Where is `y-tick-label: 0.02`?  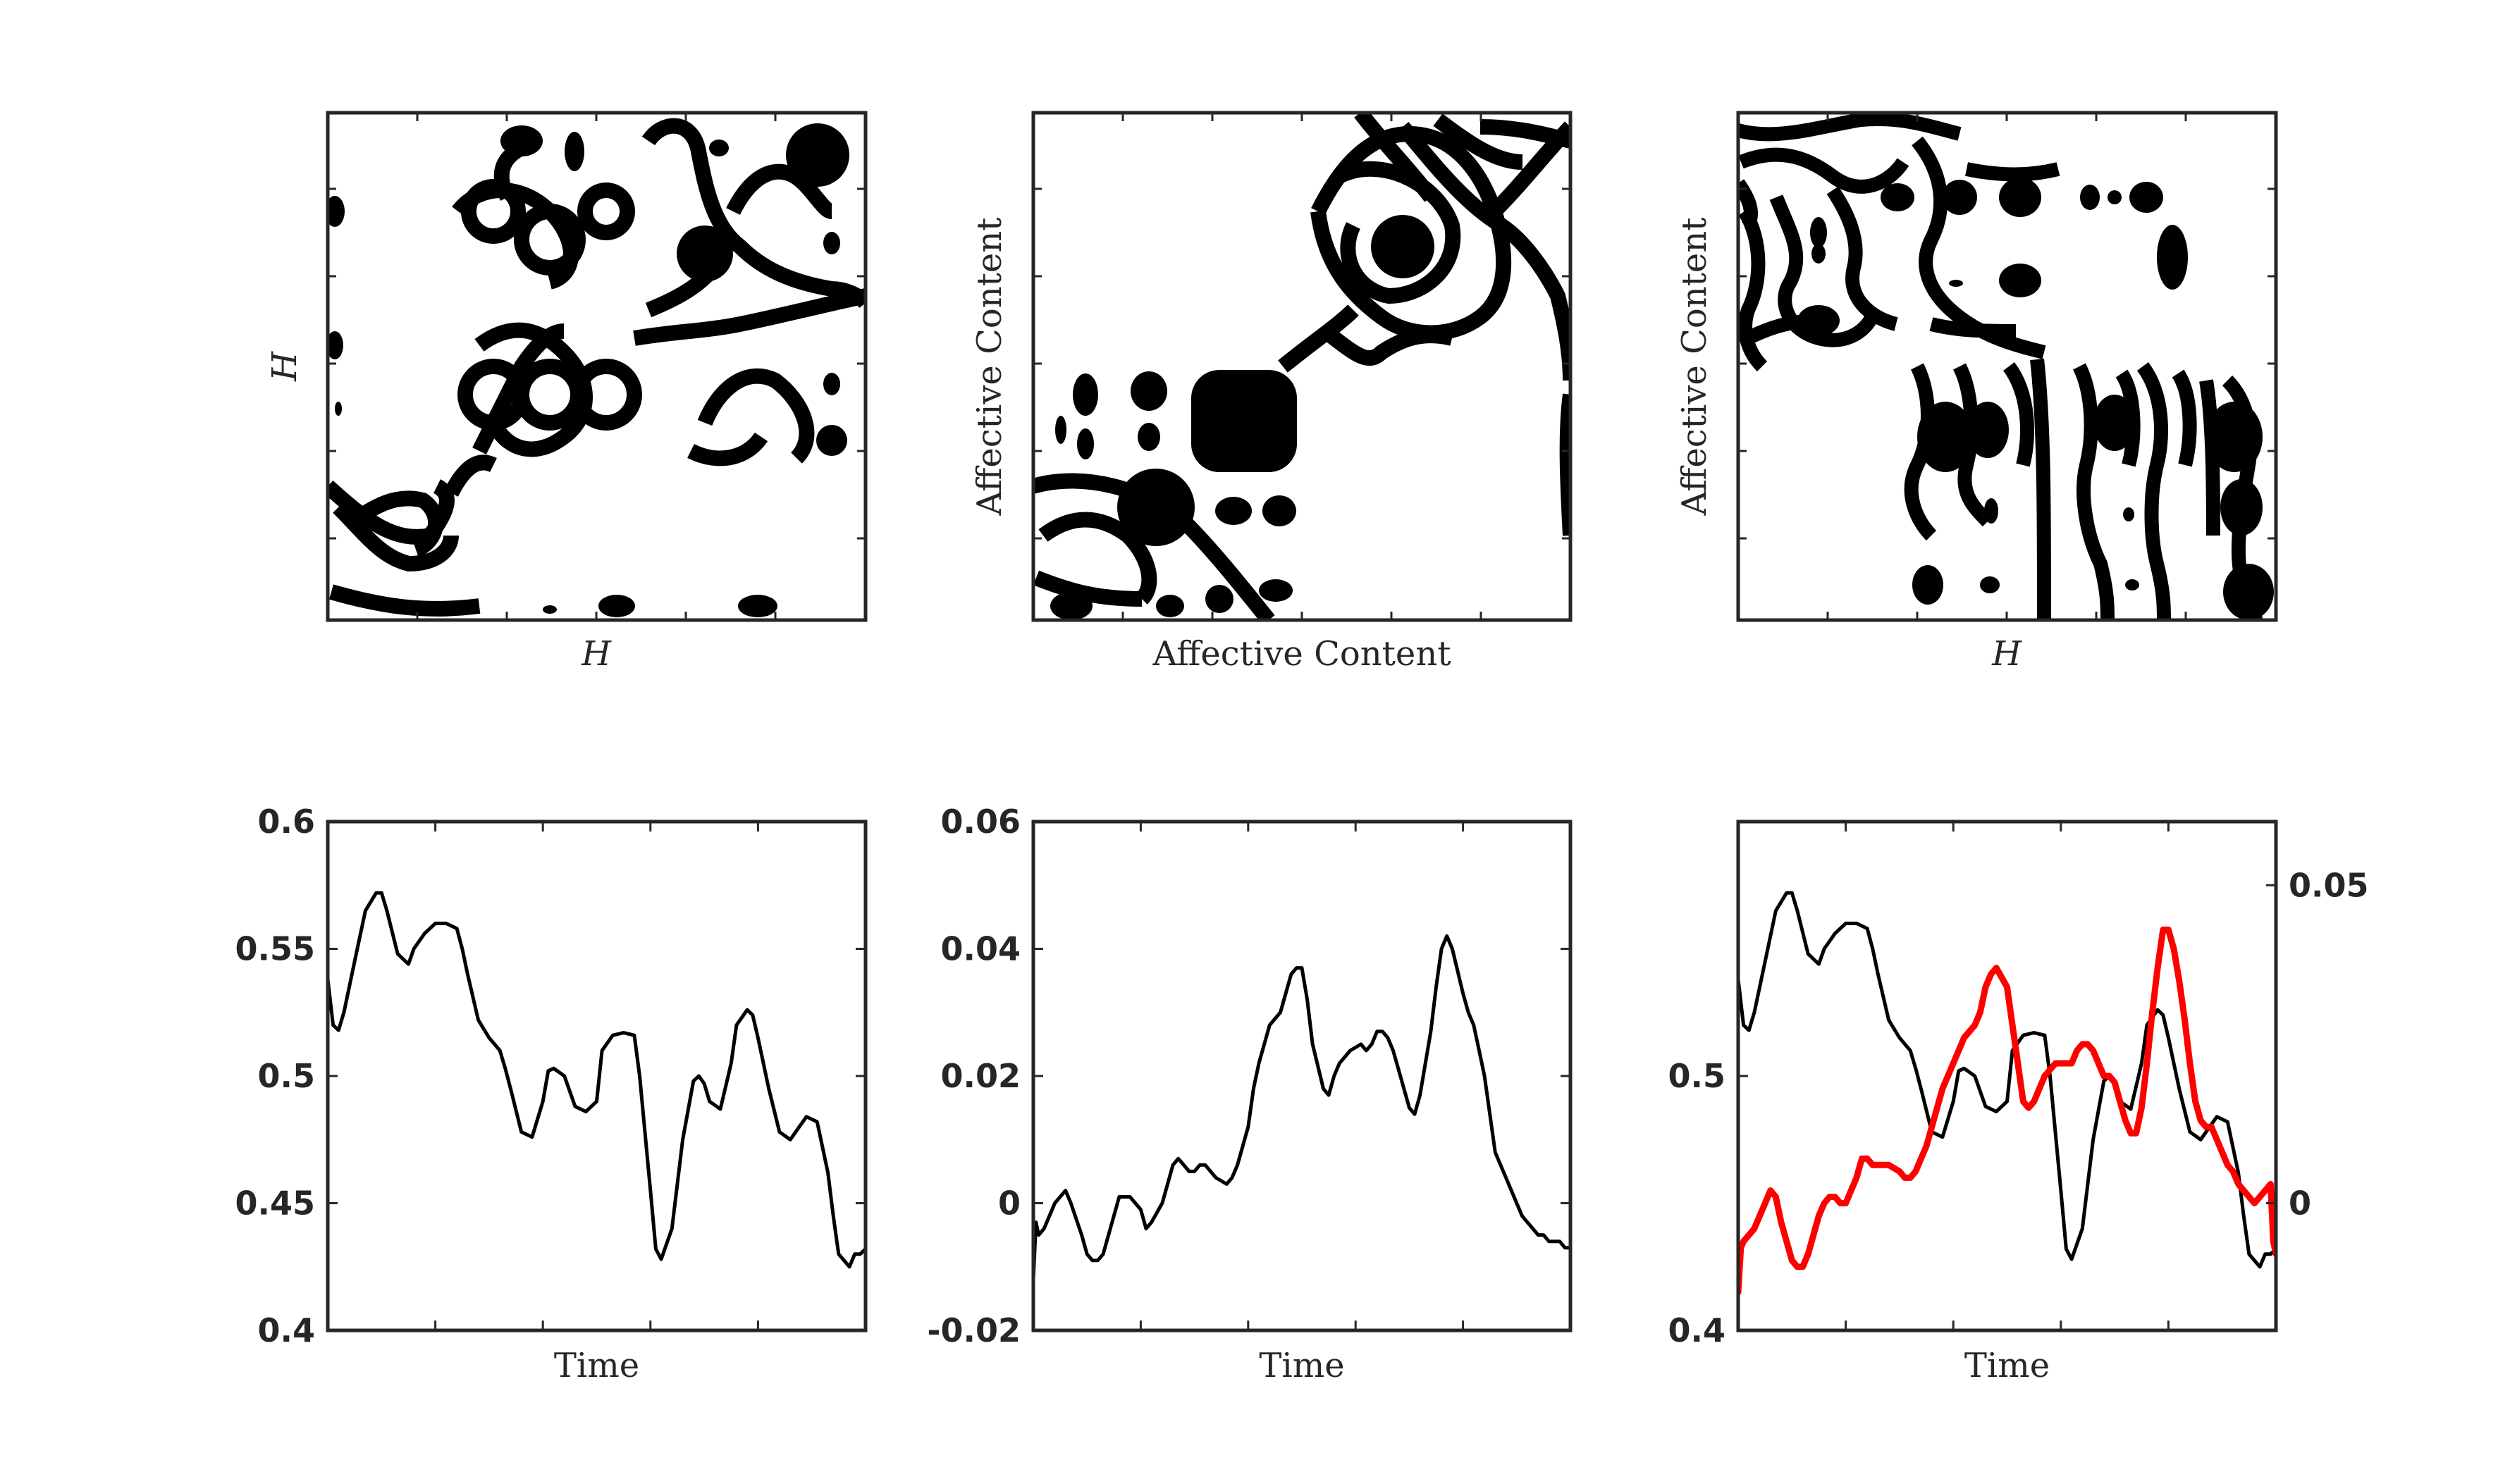 y-tick-label: 0.02 is located at coordinates (981, 1076).